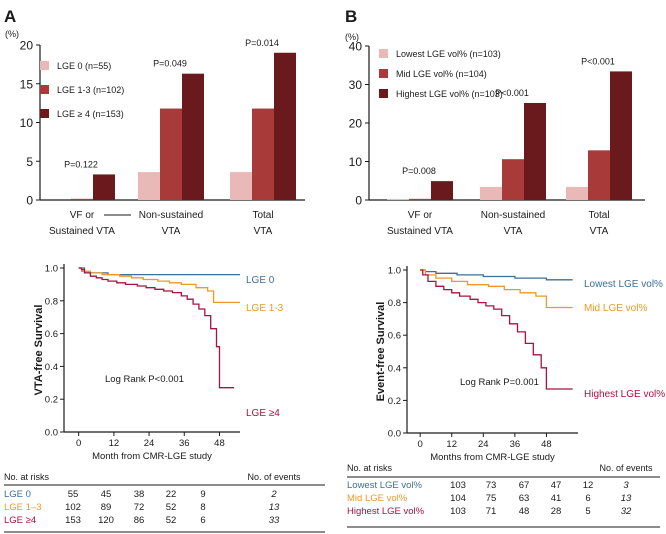 This screenshot has width=666, height=534. I want to click on b-bar-category-label: Non-sustained, so click(513, 215).